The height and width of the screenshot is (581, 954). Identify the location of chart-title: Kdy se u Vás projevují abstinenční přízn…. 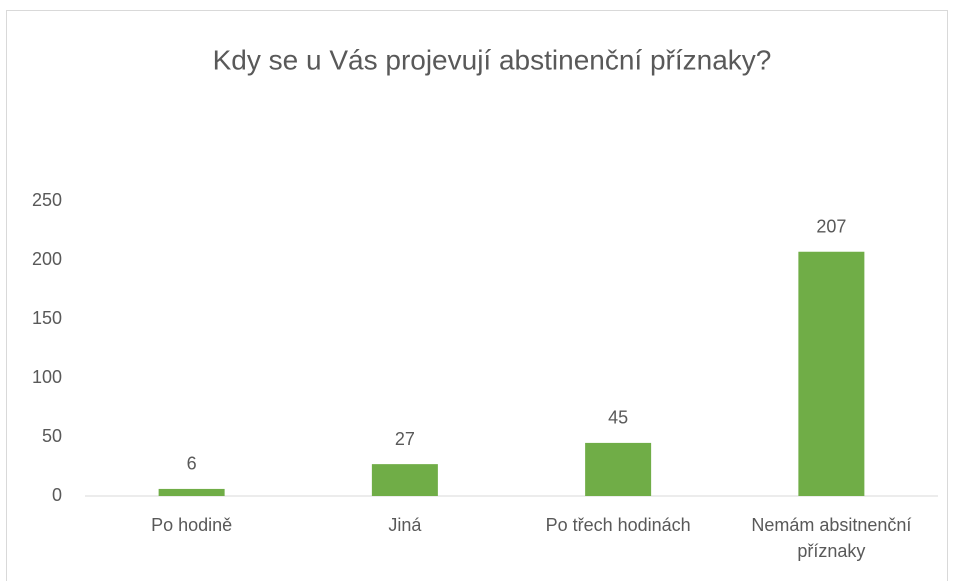
(492, 59).